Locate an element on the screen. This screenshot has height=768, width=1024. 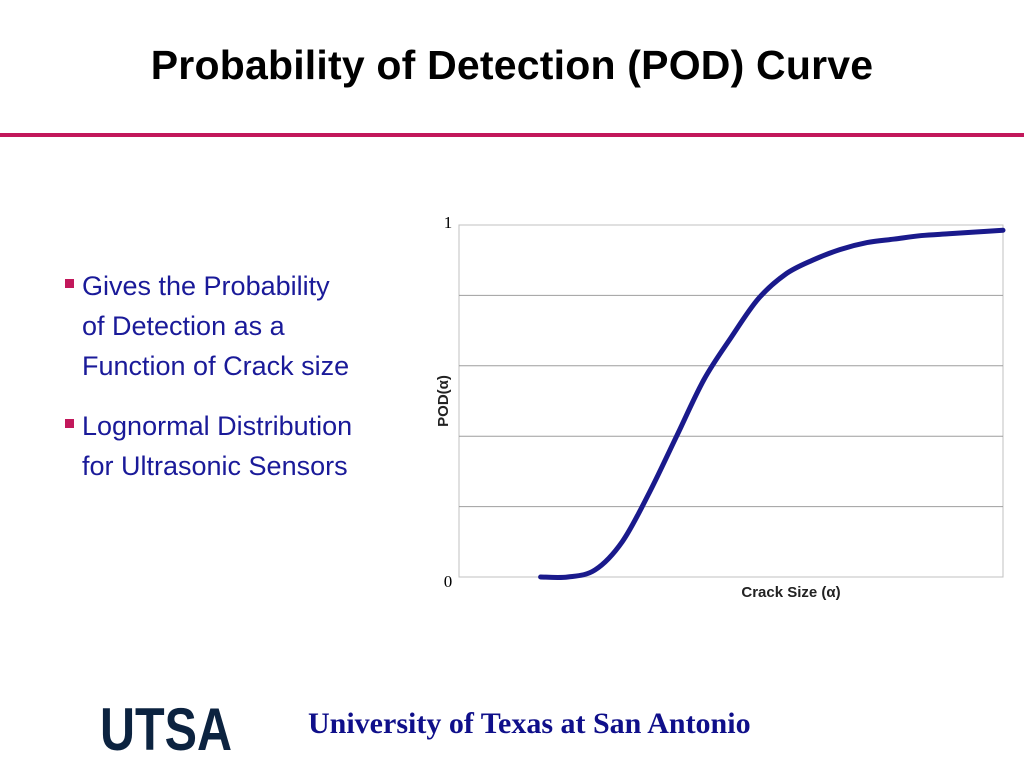
bullet-line: Function of Crack size is located at coordinates (216, 366).